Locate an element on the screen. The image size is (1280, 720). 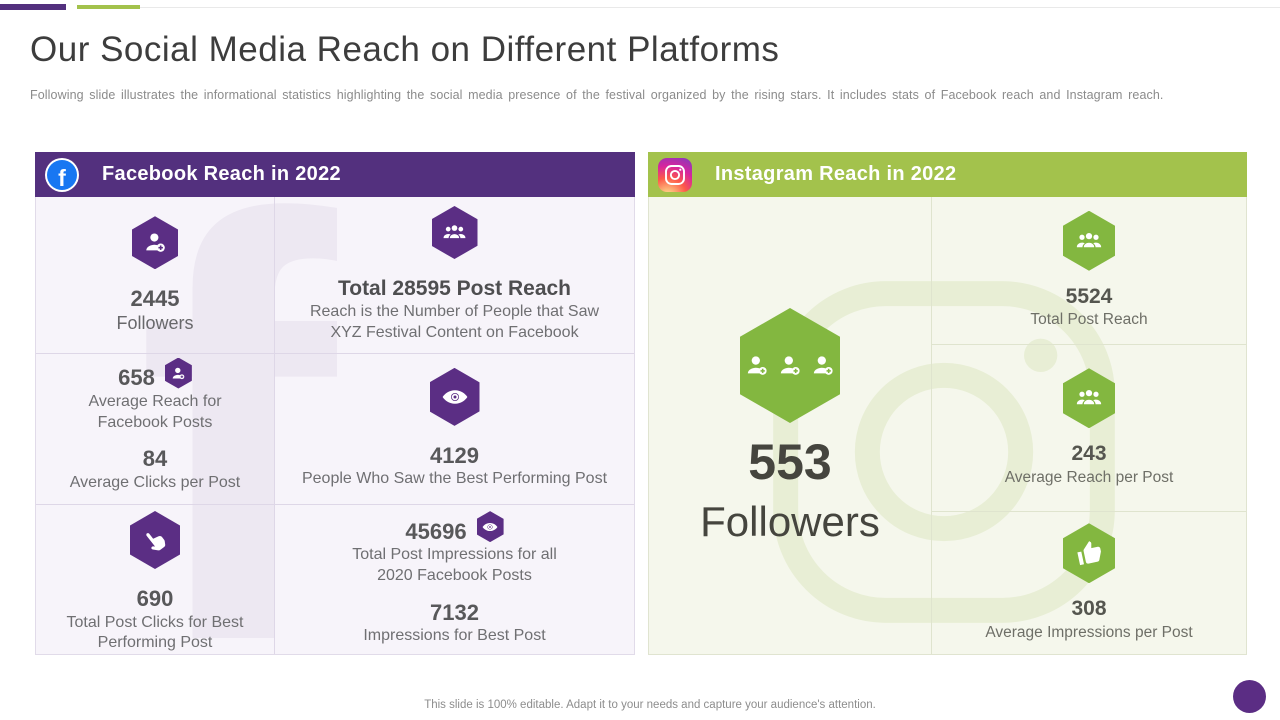
instagram-total-post-reach-cell: 5524 Total Post Reach is located at coordinates (1089, 271).